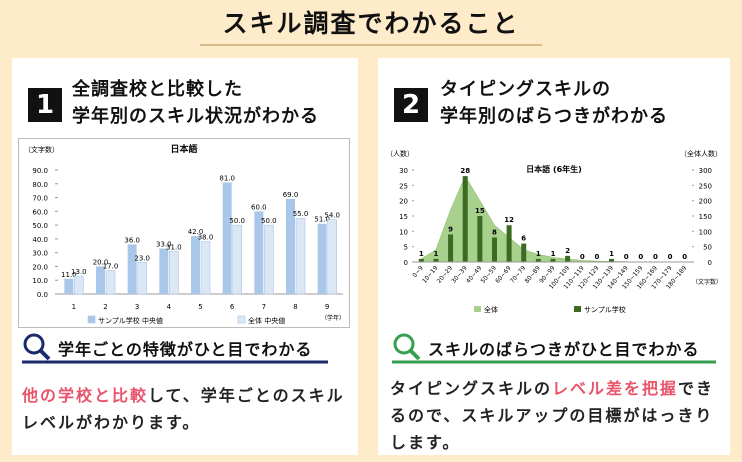  What do you see at coordinates (509, 220) in the screenshot?
I see `data-label: 12` at bounding box center [509, 220].